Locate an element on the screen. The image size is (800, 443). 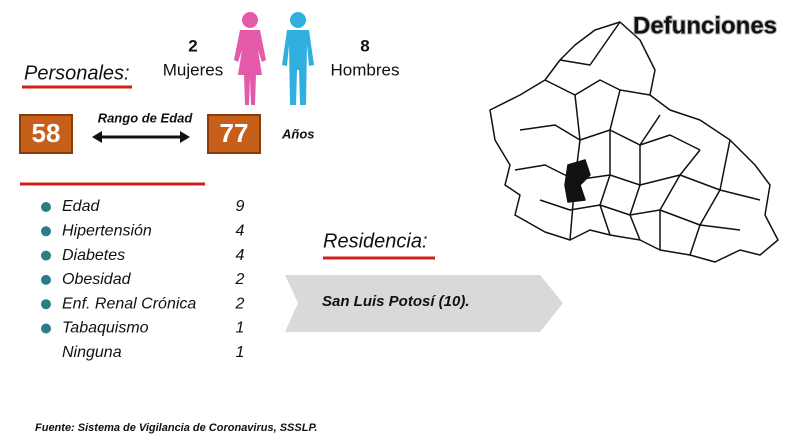
comorbidity-name: Ninguna is located at coordinates (92, 352).